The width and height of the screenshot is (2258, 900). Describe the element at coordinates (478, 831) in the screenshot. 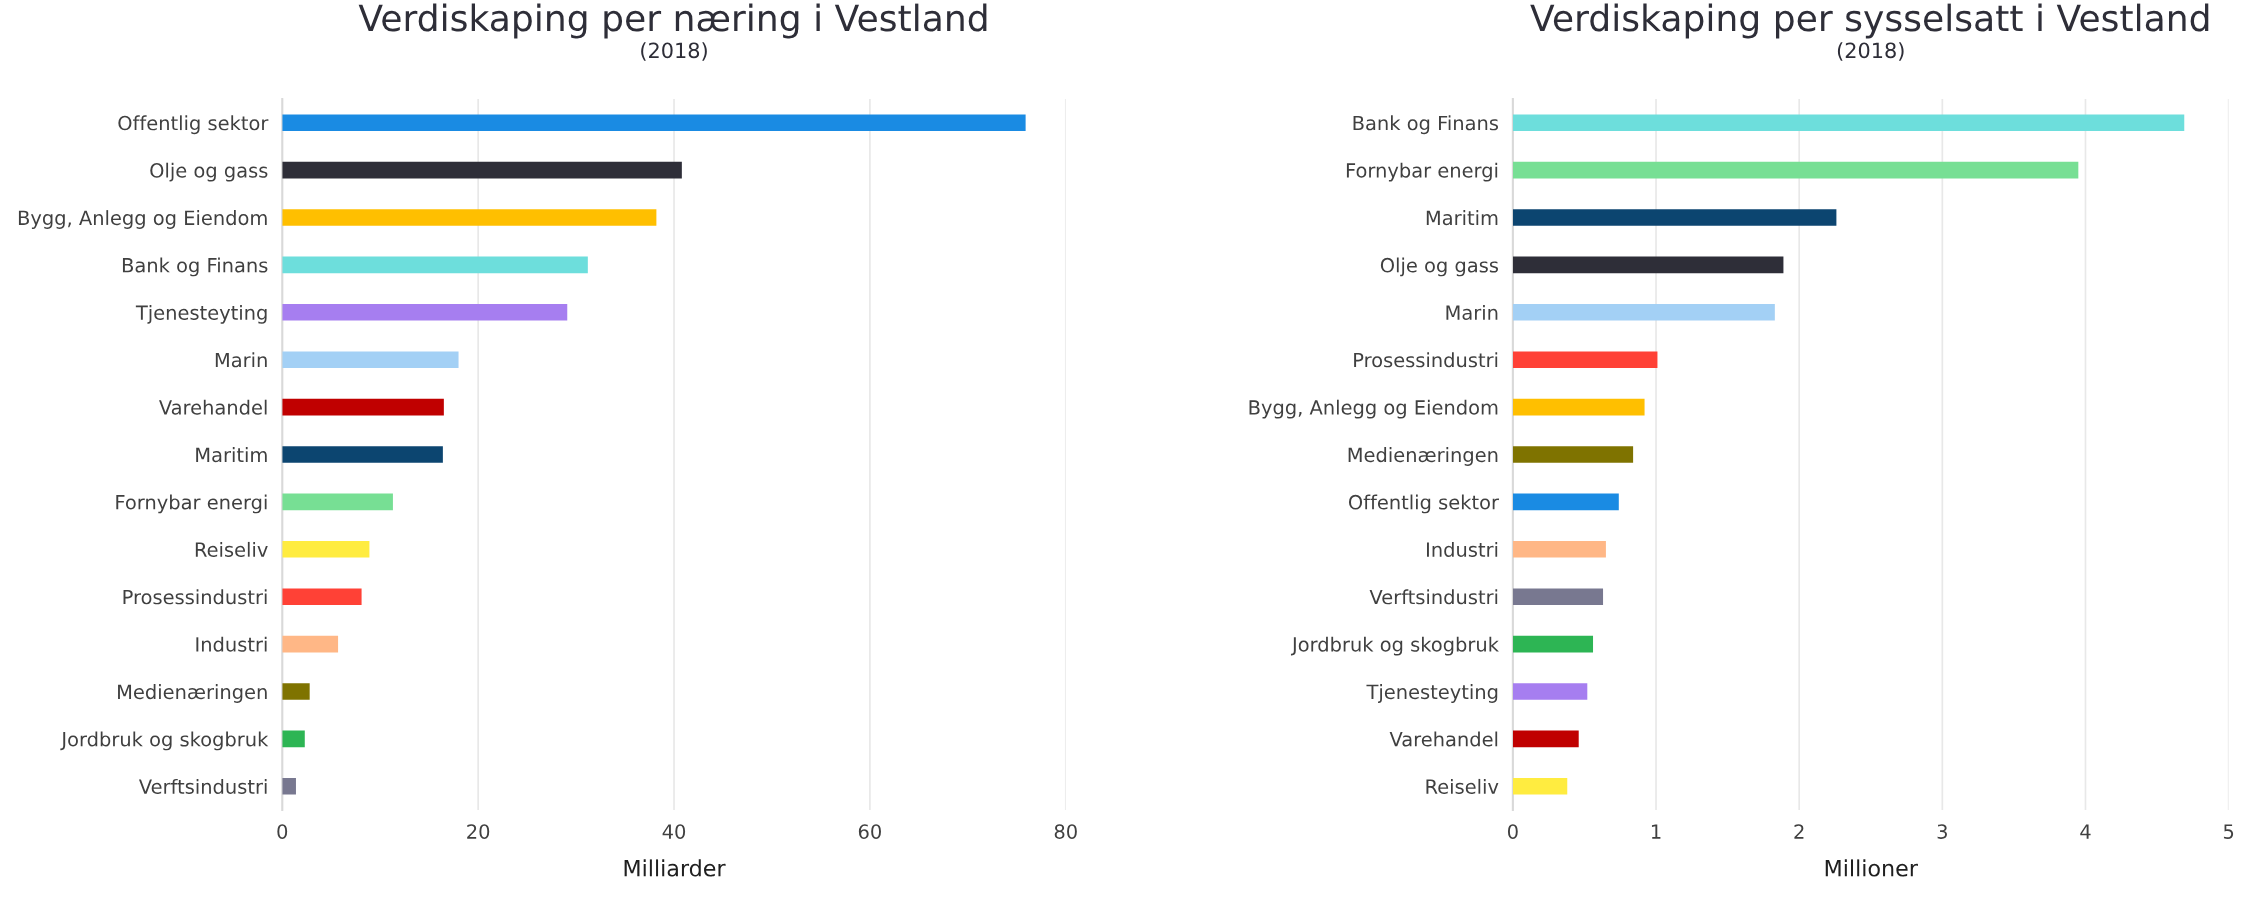

I see `x-tick-label: 20` at that location.